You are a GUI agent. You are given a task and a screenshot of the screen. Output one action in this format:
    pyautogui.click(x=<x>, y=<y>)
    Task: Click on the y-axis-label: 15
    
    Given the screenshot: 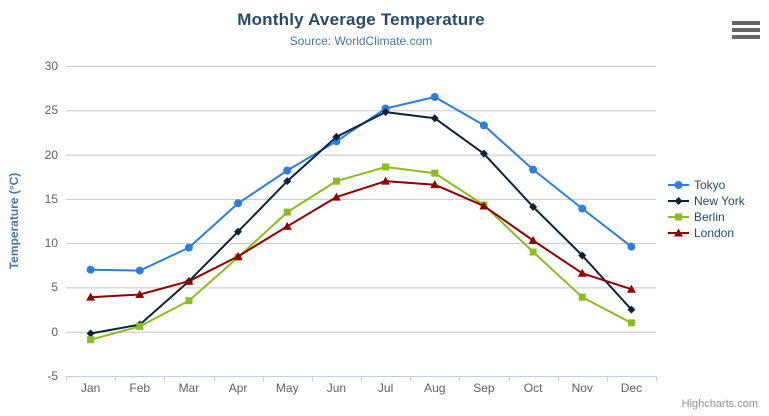 What is the action you would take?
    pyautogui.click(x=51, y=198)
    